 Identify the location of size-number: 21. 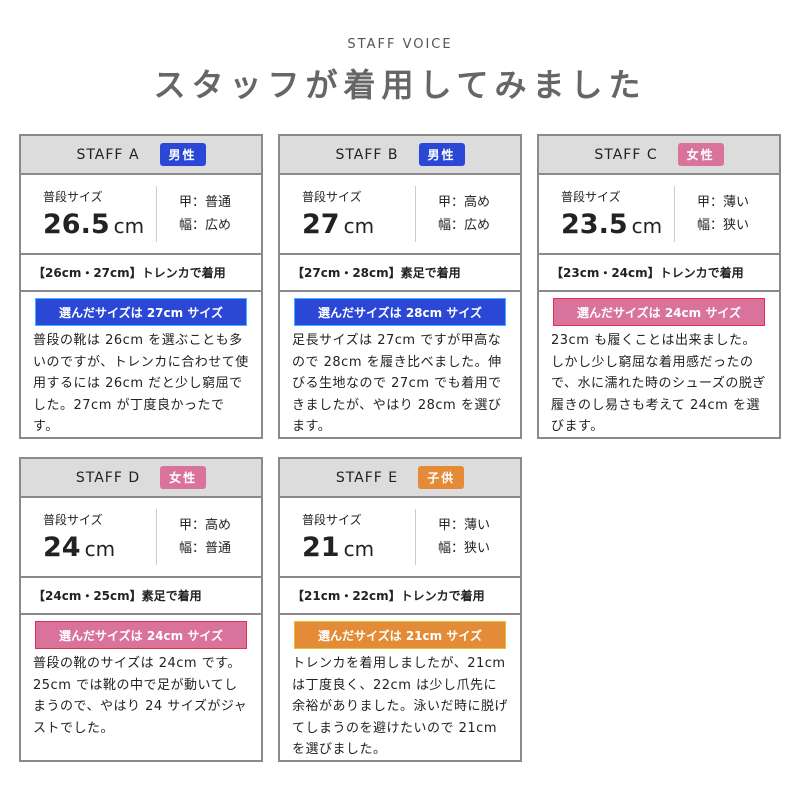
(321, 547).